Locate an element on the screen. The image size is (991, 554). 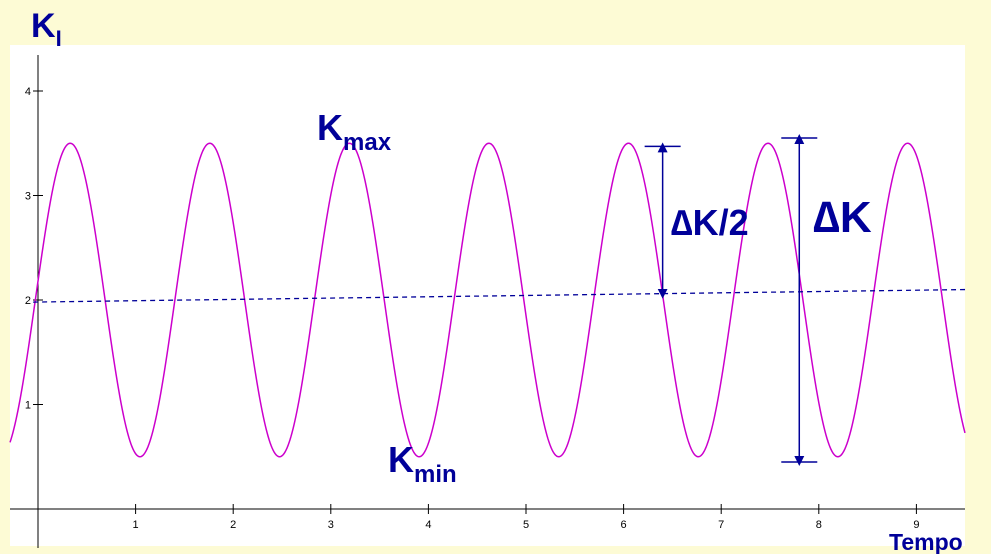
y-tick-label: 1 is located at coordinates (28, 406).